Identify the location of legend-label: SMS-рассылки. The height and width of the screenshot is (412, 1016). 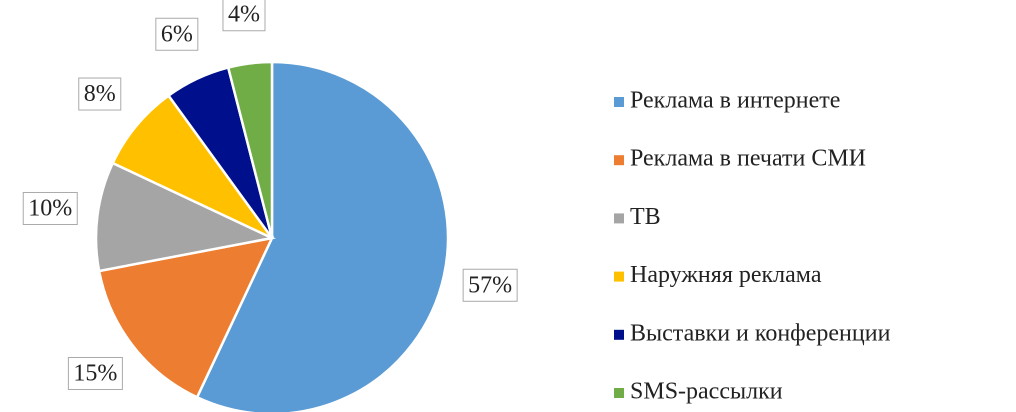
(706, 392).